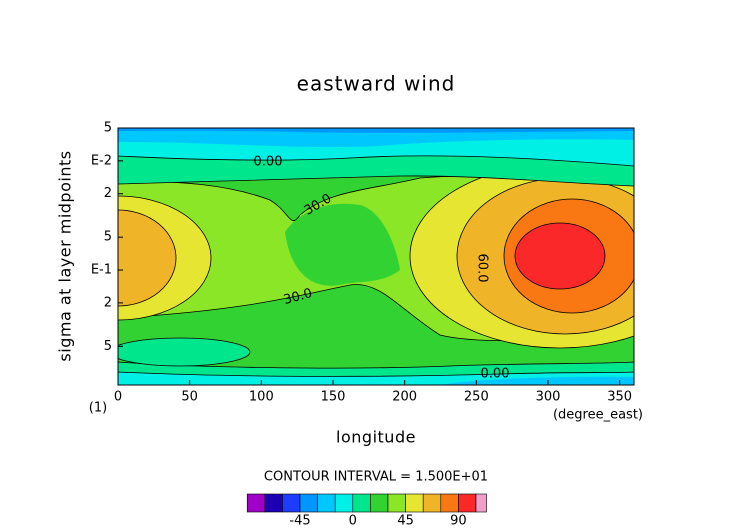 This screenshot has width=752, height=532. What do you see at coordinates (298, 297) in the screenshot?
I see `contour-label: 30.0` at bounding box center [298, 297].